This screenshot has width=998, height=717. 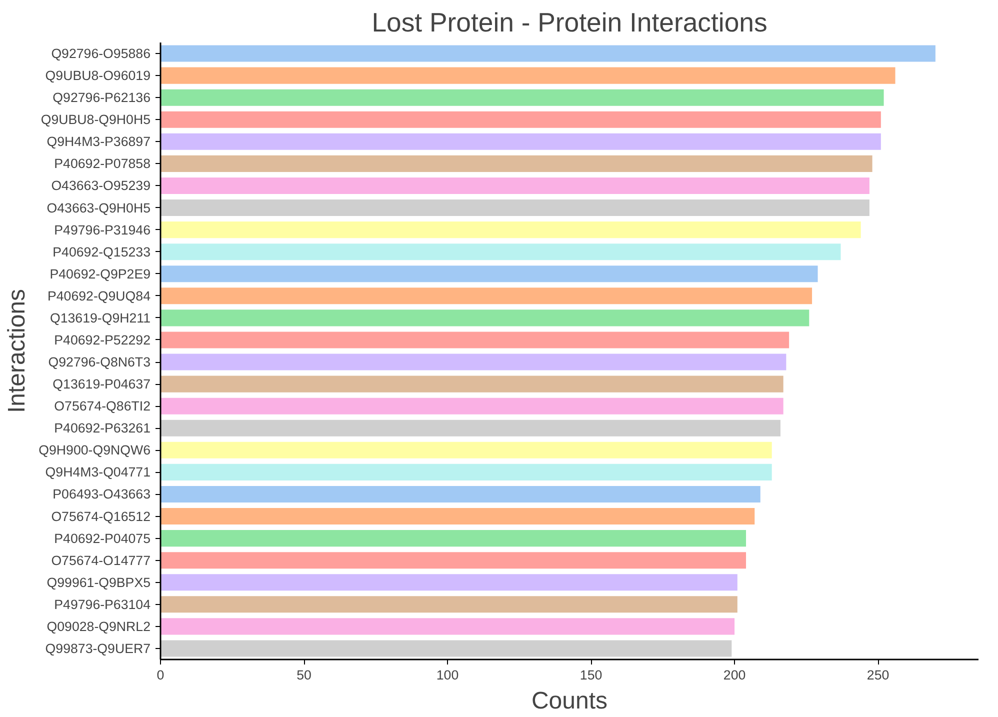 What do you see at coordinates (98, 582) in the screenshot?
I see `y-tick-label: Q99961-Q9BPX5` at bounding box center [98, 582].